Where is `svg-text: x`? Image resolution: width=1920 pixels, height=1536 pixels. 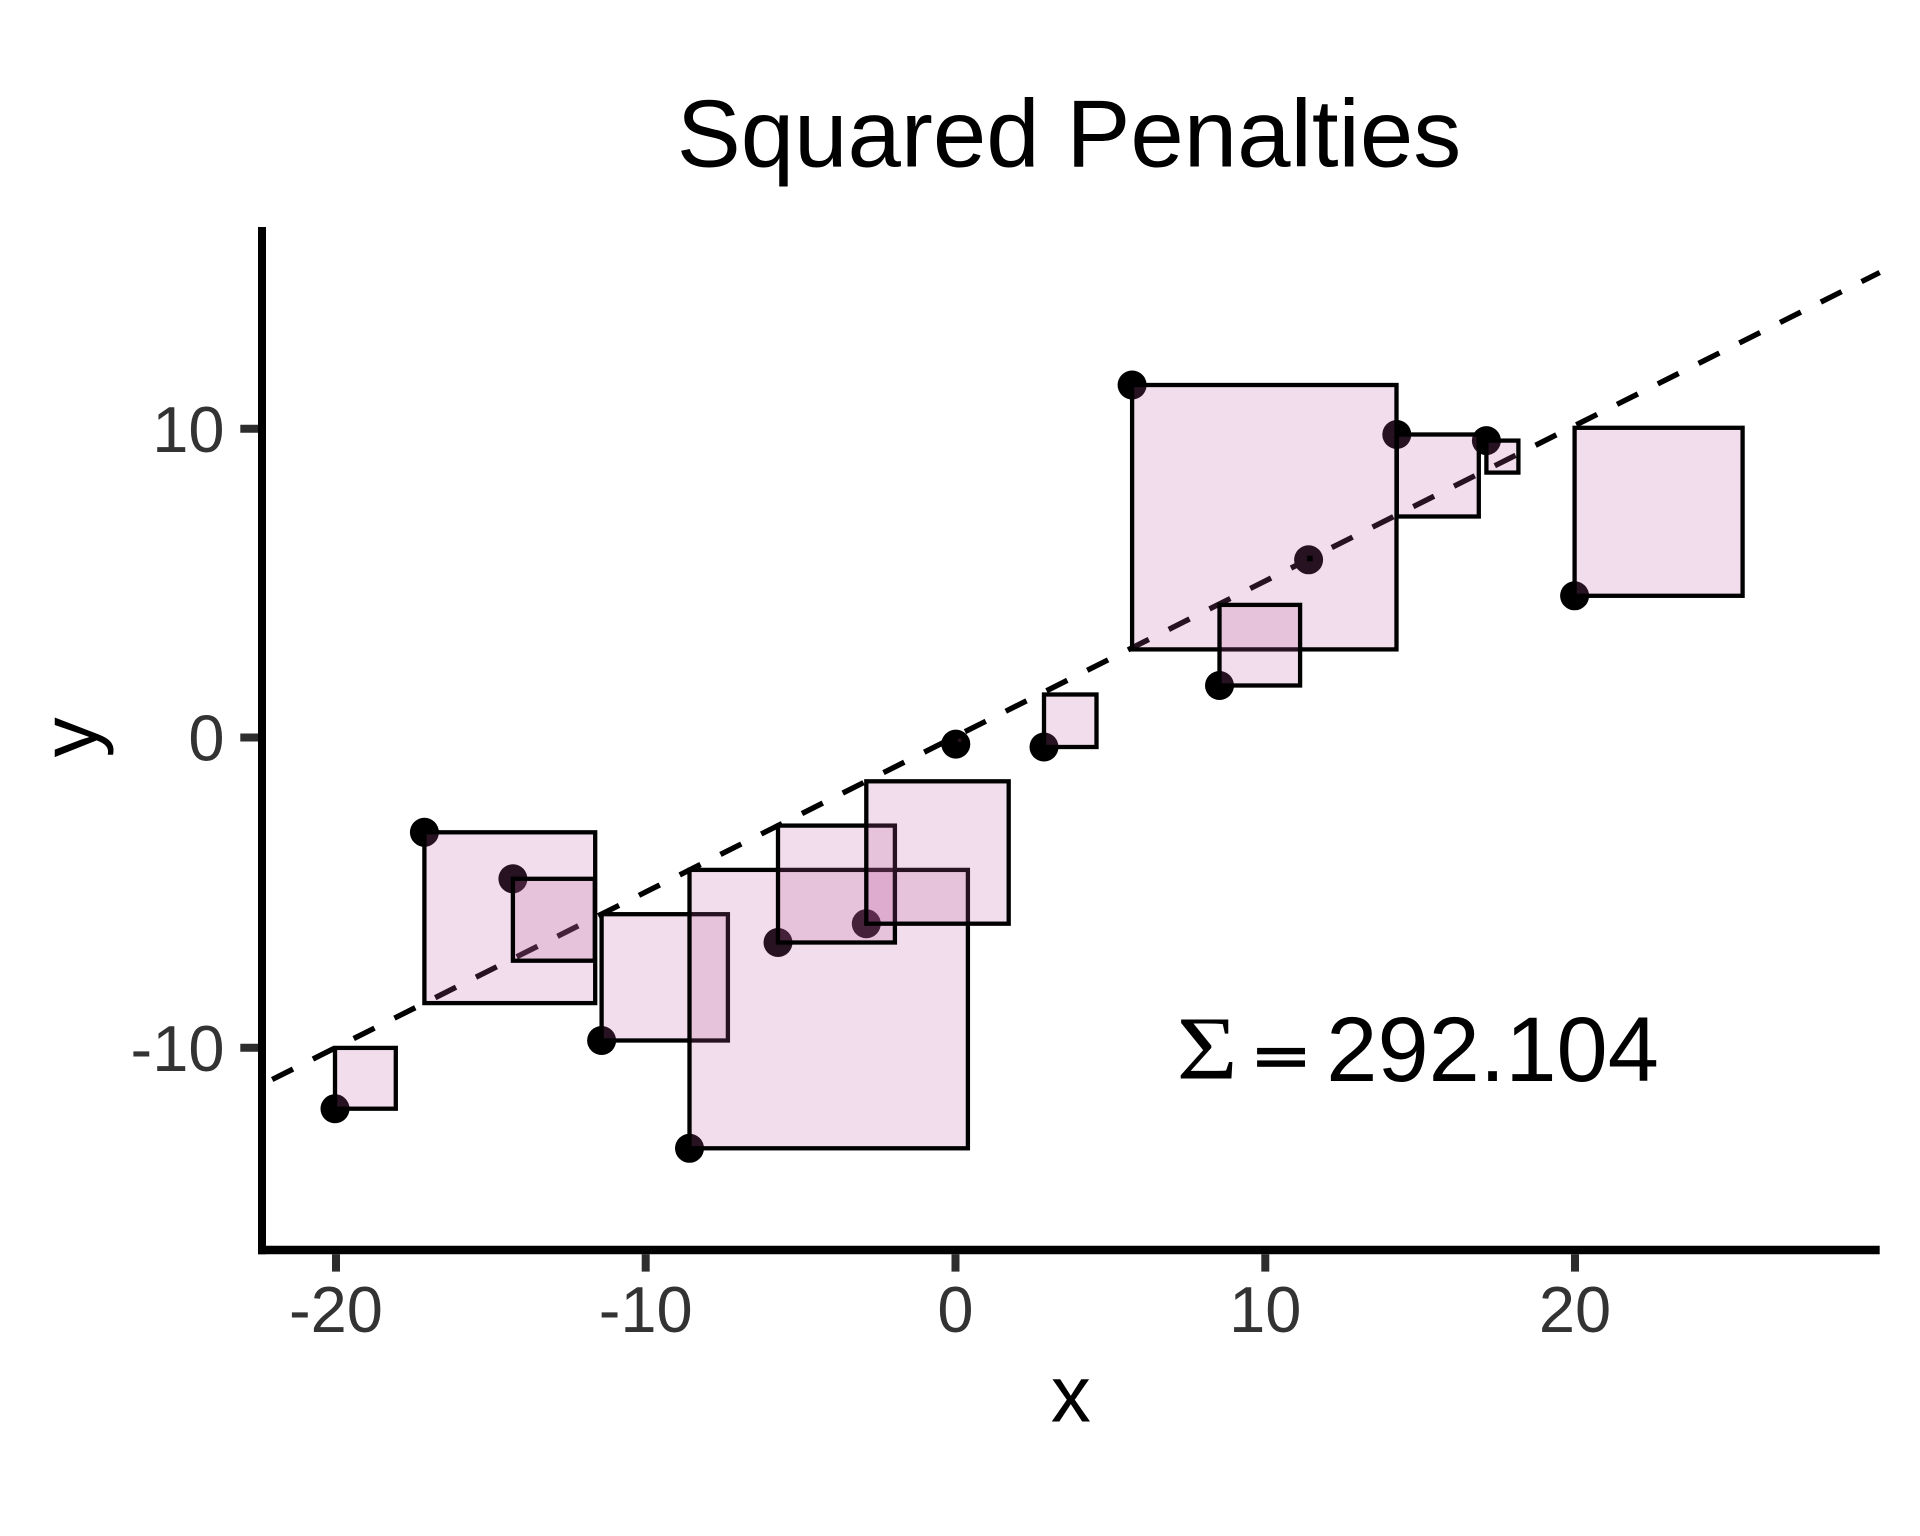
svg-text: x is located at coordinates (1071, 1394).